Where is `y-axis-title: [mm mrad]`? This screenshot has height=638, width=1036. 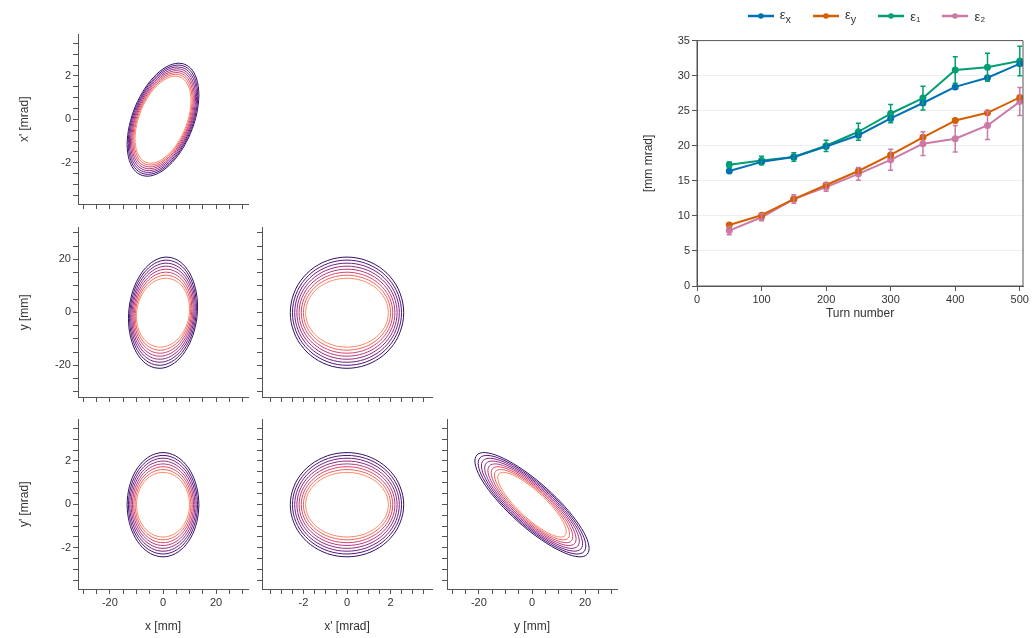
y-axis-title: [mm mrad] is located at coordinates (647, 163).